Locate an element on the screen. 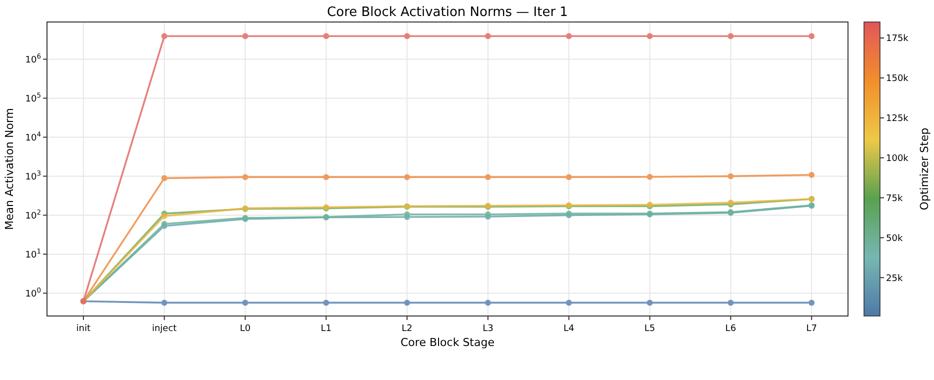  x-tick-label: L3 is located at coordinates (488, 329).